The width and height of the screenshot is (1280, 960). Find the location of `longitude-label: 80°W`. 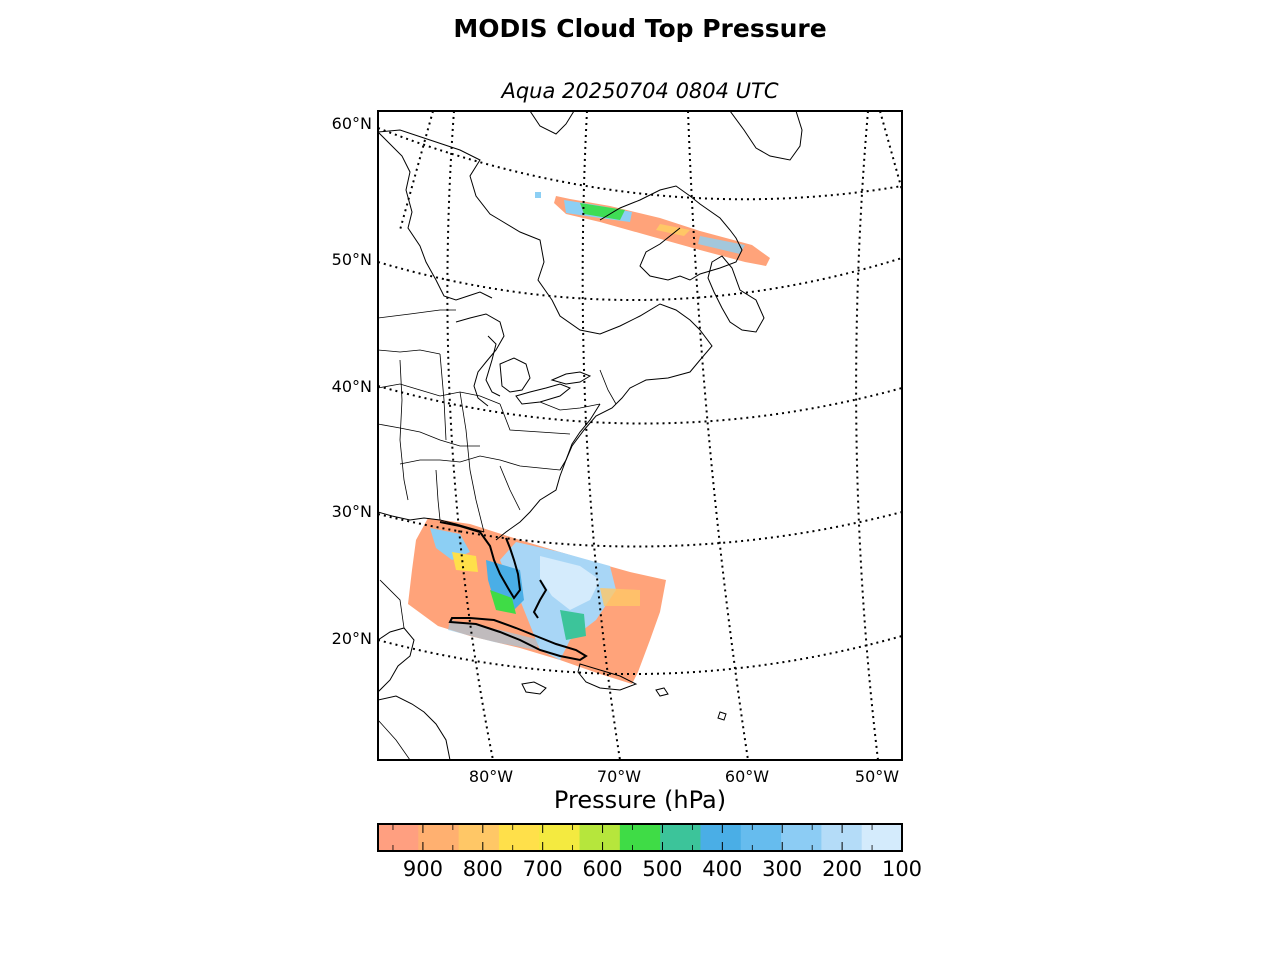

longitude-label: 80°W is located at coordinates (491, 776).